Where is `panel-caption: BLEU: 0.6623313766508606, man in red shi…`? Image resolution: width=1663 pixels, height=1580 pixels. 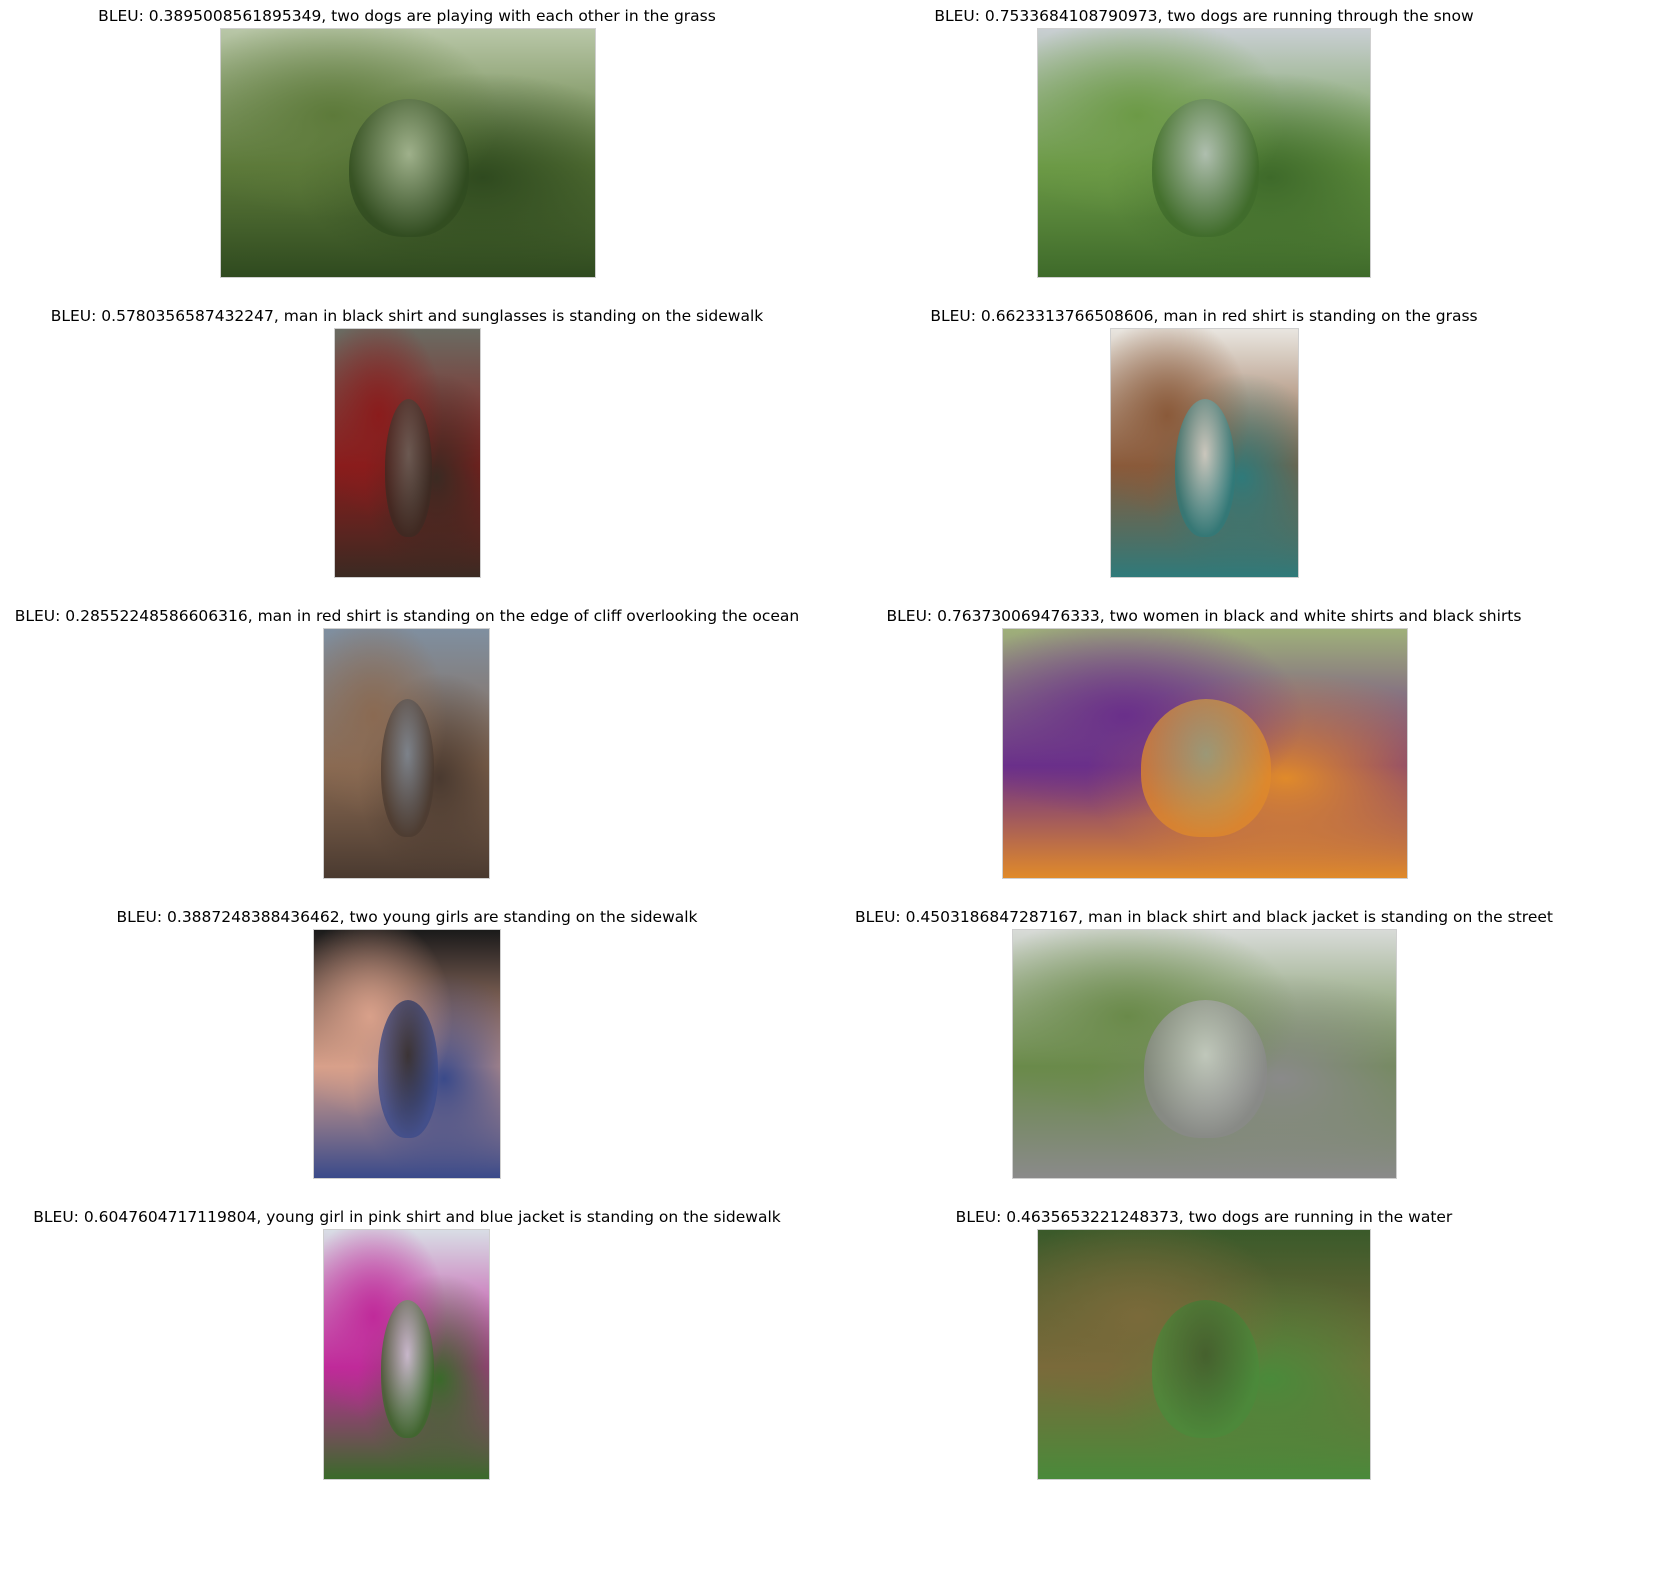 panel-caption: BLEU: 0.6623313766508606, man in red shi… is located at coordinates (1204, 316).